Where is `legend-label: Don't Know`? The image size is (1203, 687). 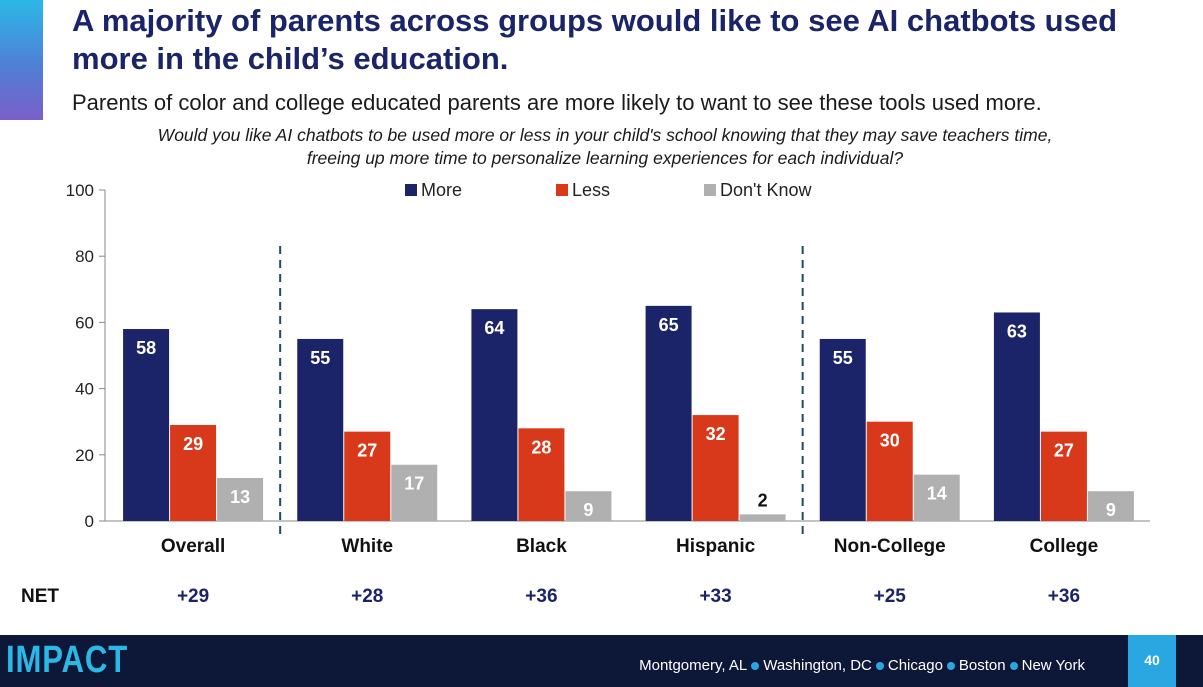
legend-label: Don't Know is located at coordinates (766, 190).